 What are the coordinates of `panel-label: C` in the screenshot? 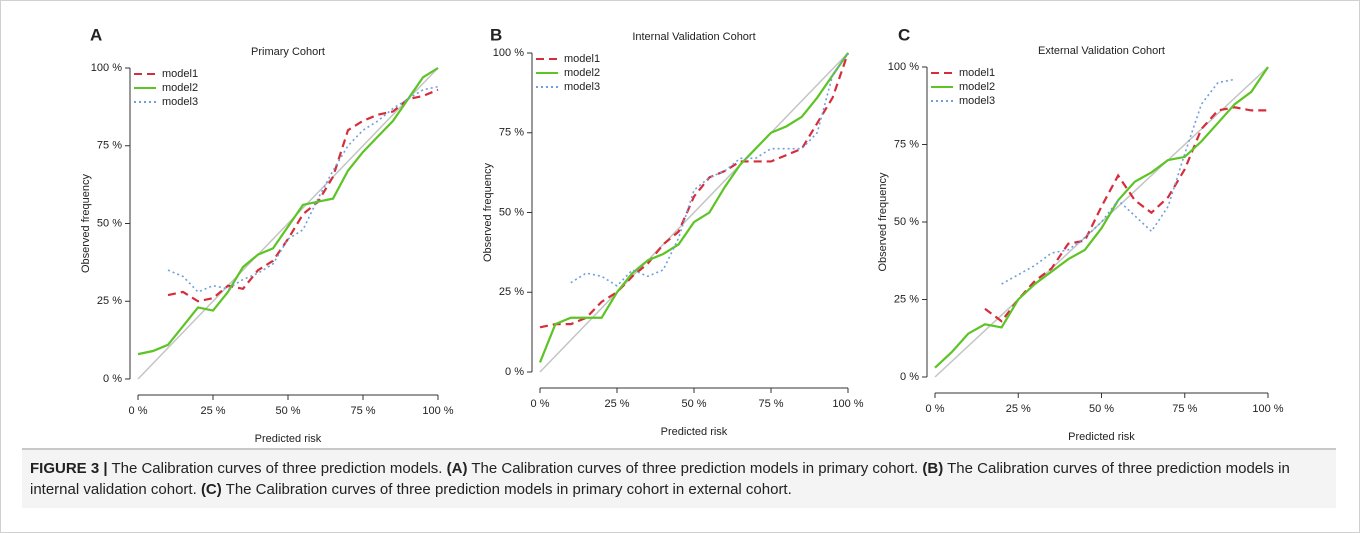 It's located at (904, 34).